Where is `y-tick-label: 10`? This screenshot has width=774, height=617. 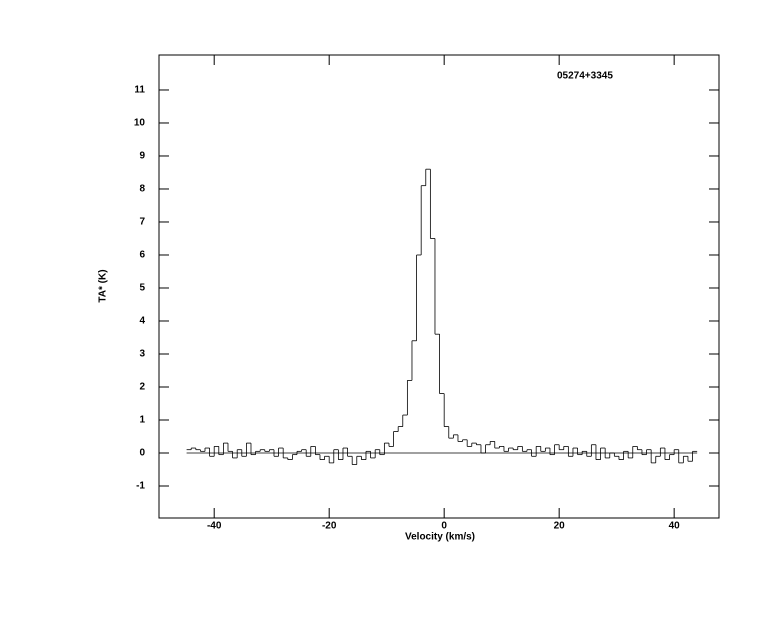 y-tick-label: 10 is located at coordinates (140, 123).